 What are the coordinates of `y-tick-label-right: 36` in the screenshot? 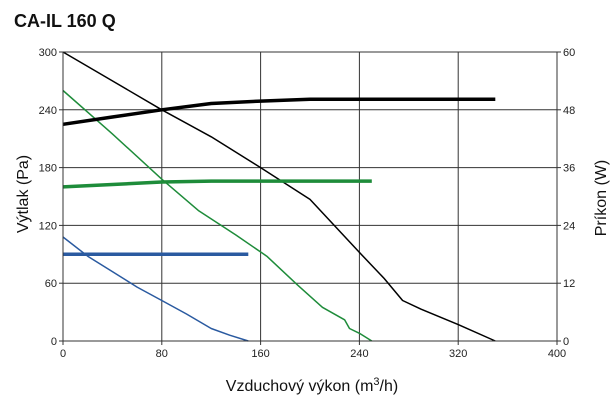 It's located at (569, 169).